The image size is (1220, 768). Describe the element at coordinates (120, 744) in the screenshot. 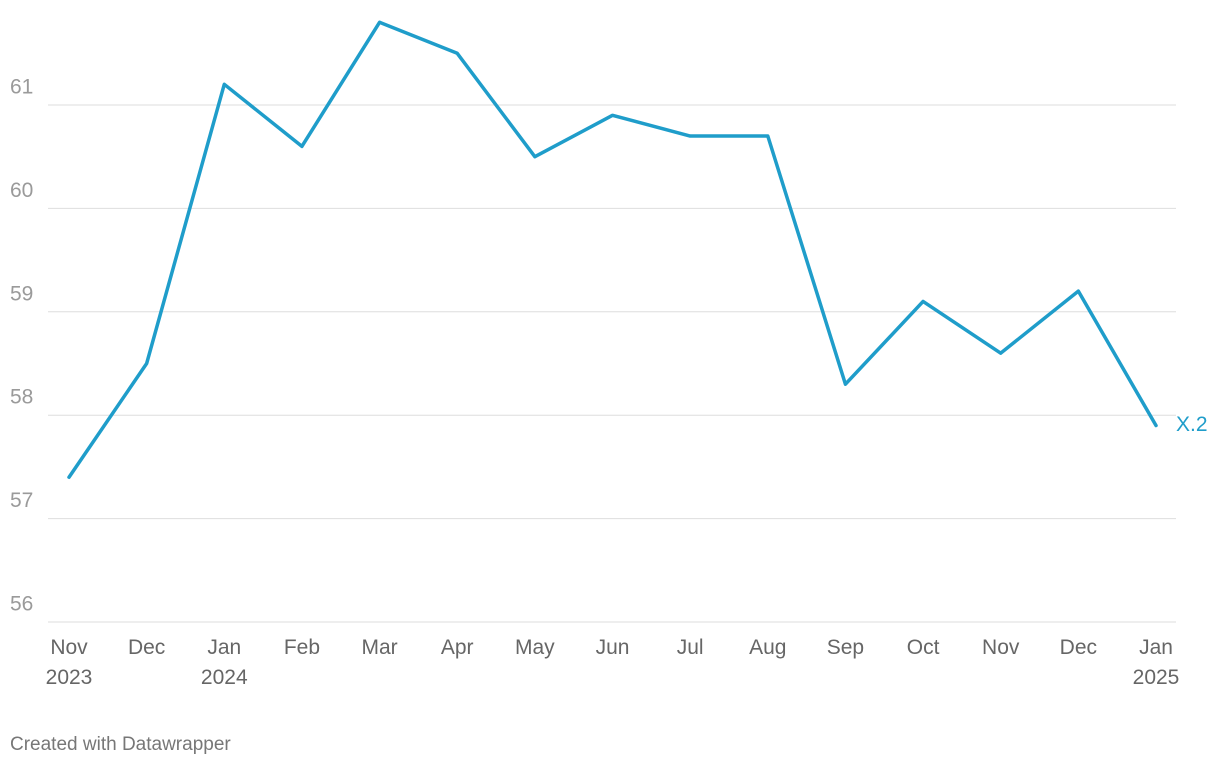

I see `footer: Created with Datawrapper` at that location.